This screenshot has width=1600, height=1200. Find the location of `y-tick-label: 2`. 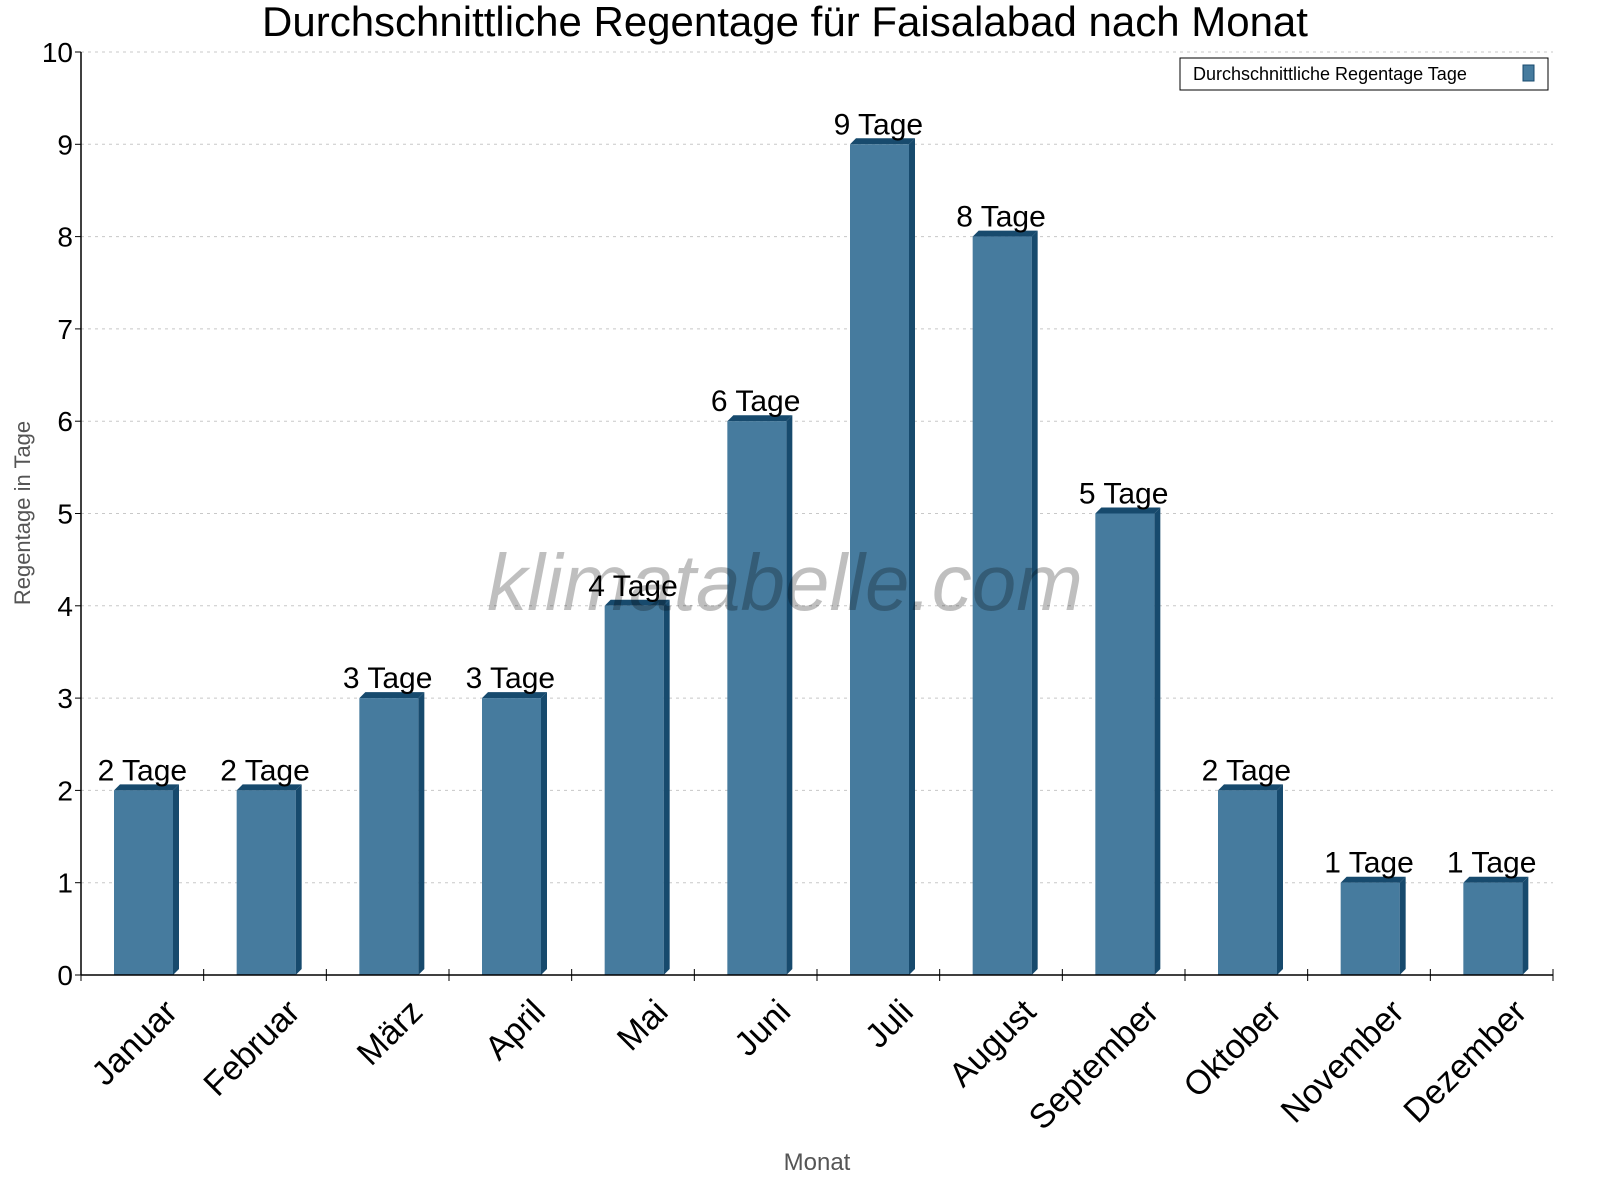

y-tick-label: 2 is located at coordinates (65, 790).